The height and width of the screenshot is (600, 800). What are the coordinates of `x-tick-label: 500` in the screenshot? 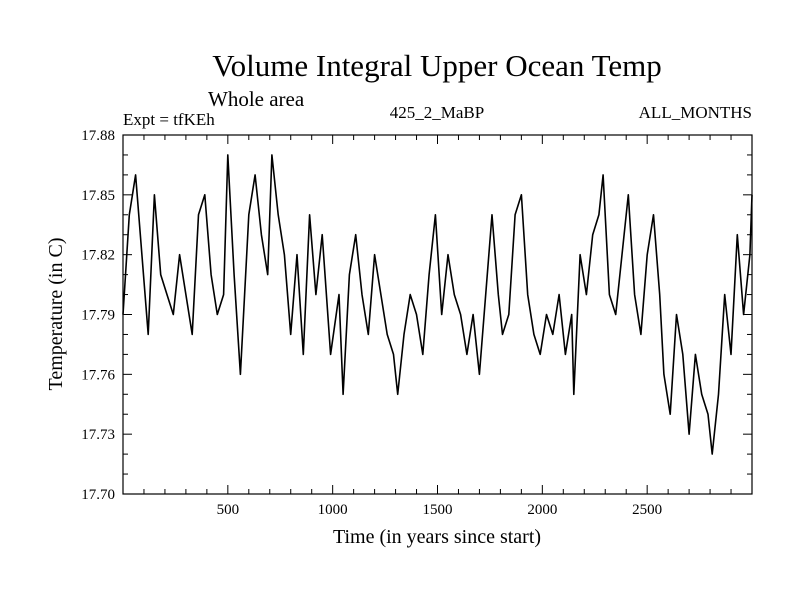 It's located at (228, 510).